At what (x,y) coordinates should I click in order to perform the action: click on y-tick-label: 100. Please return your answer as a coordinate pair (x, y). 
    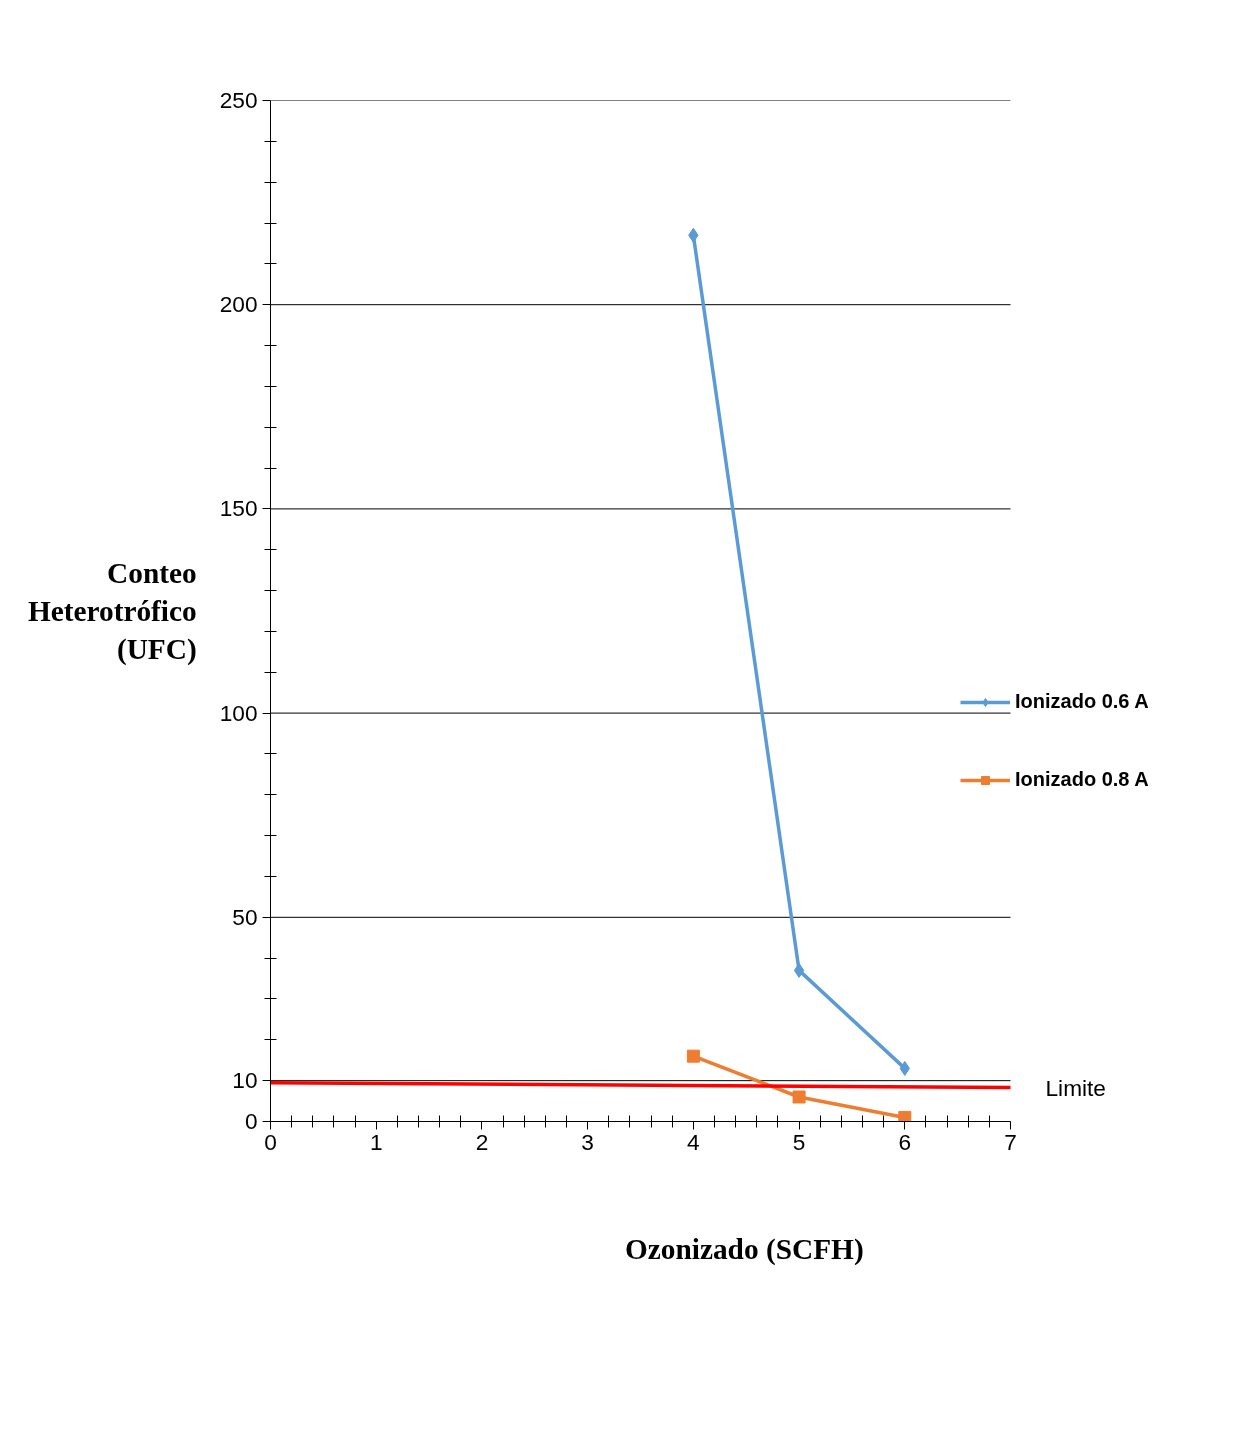
    Looking at the image, I should click on (238, 712).